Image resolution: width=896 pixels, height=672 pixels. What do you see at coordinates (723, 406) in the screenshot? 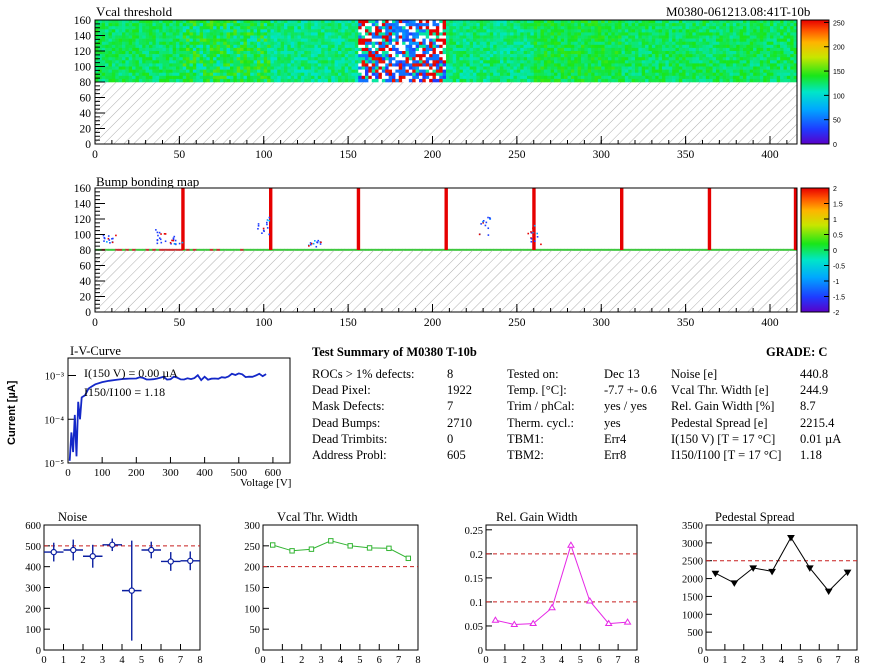
I see `summary-gain-width-label: Rel. Gain Width [%]` at bounding box center [723, 406].